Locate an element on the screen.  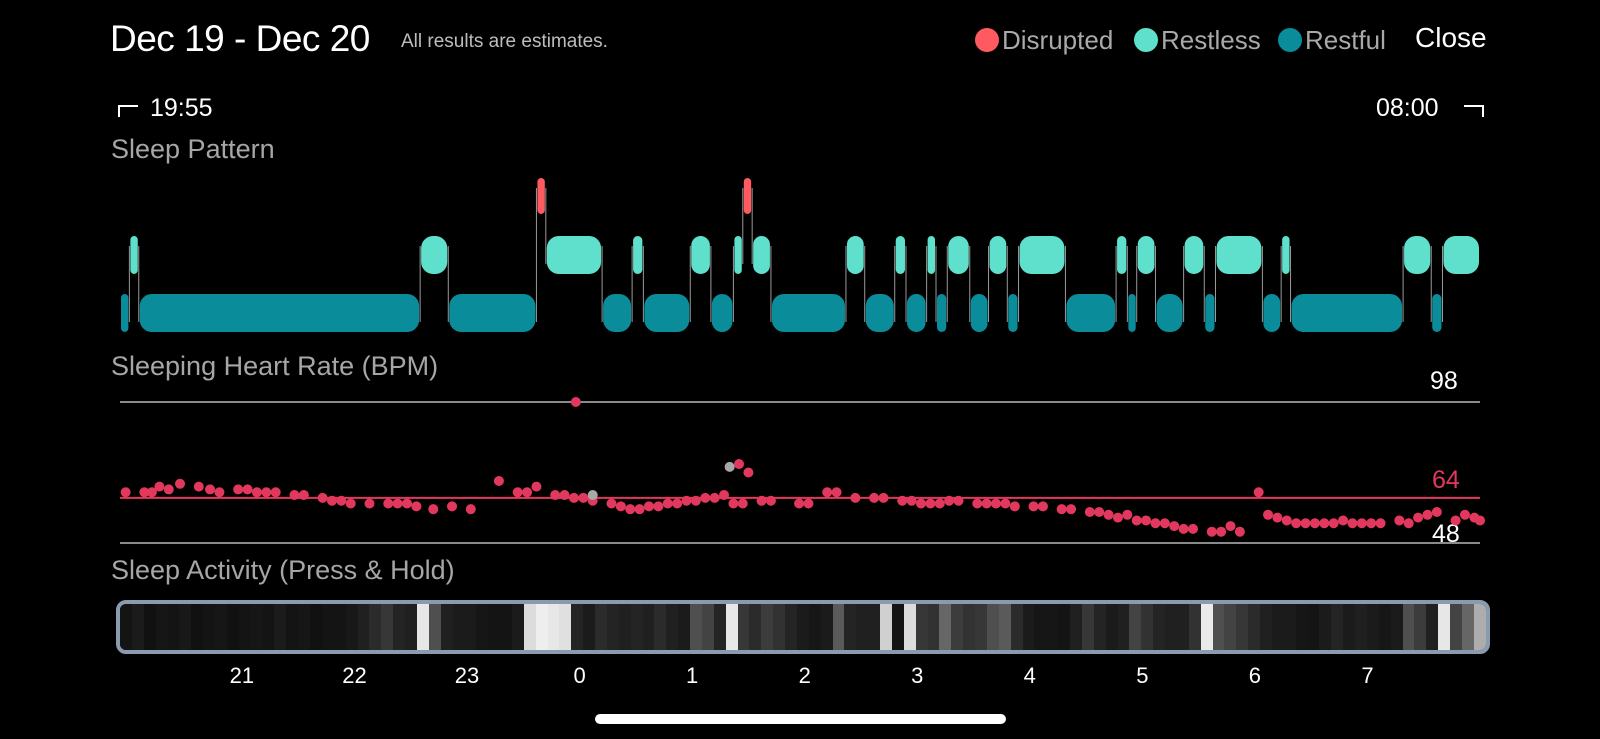
sleep-activity-bar is located at coordinates (803, 627).